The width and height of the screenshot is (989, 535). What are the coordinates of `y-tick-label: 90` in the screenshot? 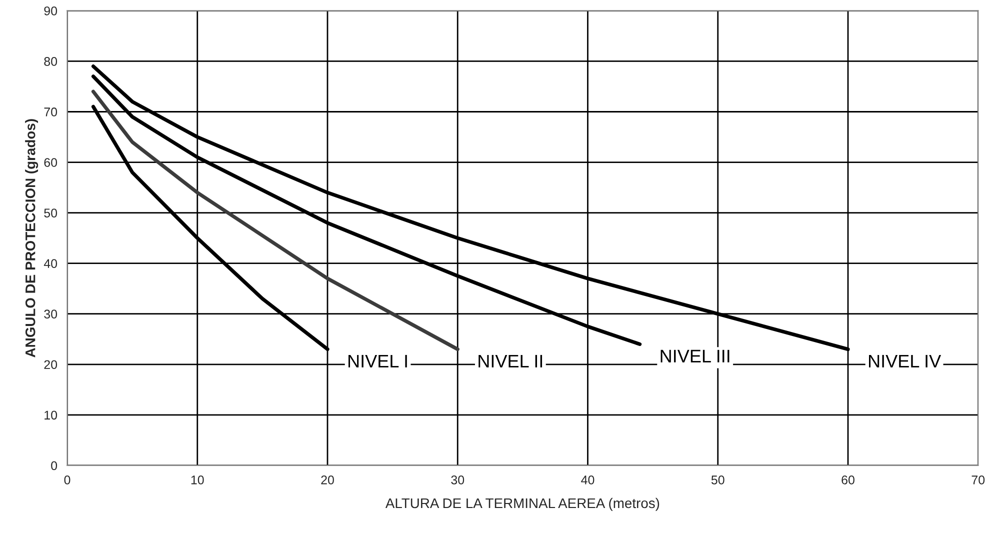 It's located at (51, 11).